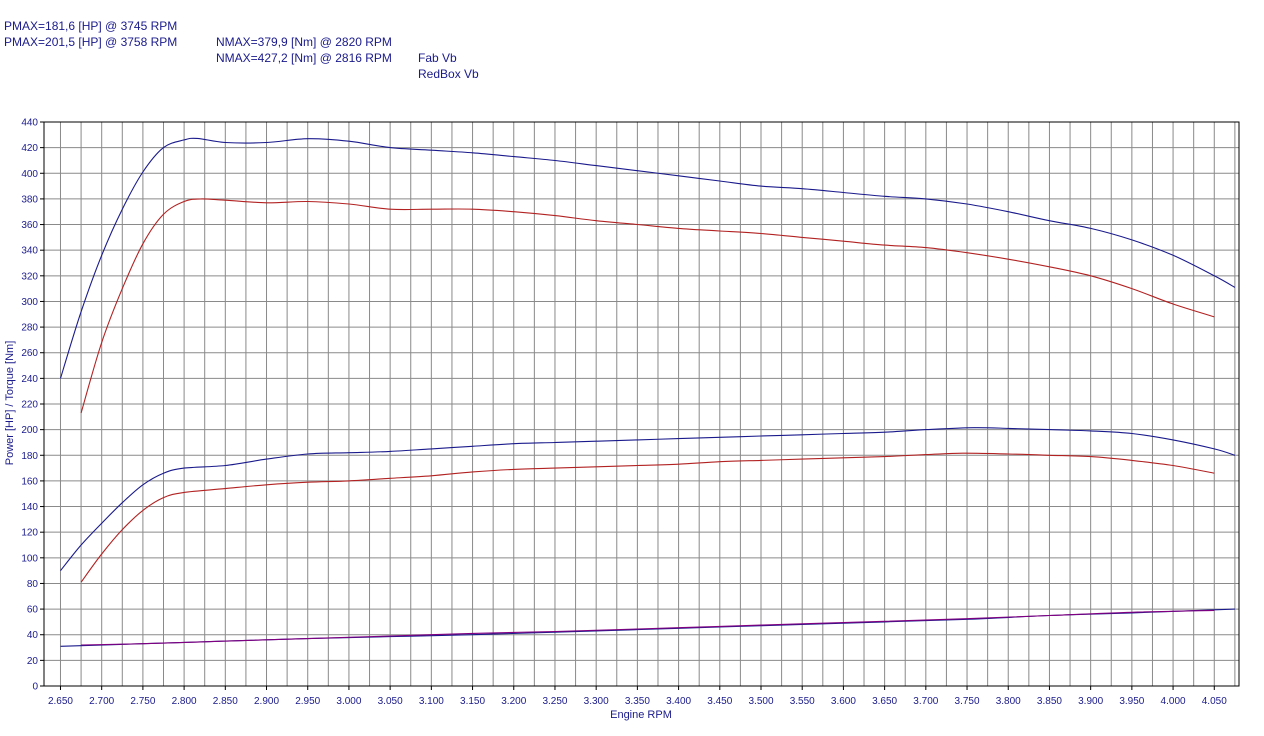 The height and width of the screenshot is (736, 1264). Describe the element at coordinates (472, 701) in the screenshot. I see `x-tick-label: 3.150` at that location.